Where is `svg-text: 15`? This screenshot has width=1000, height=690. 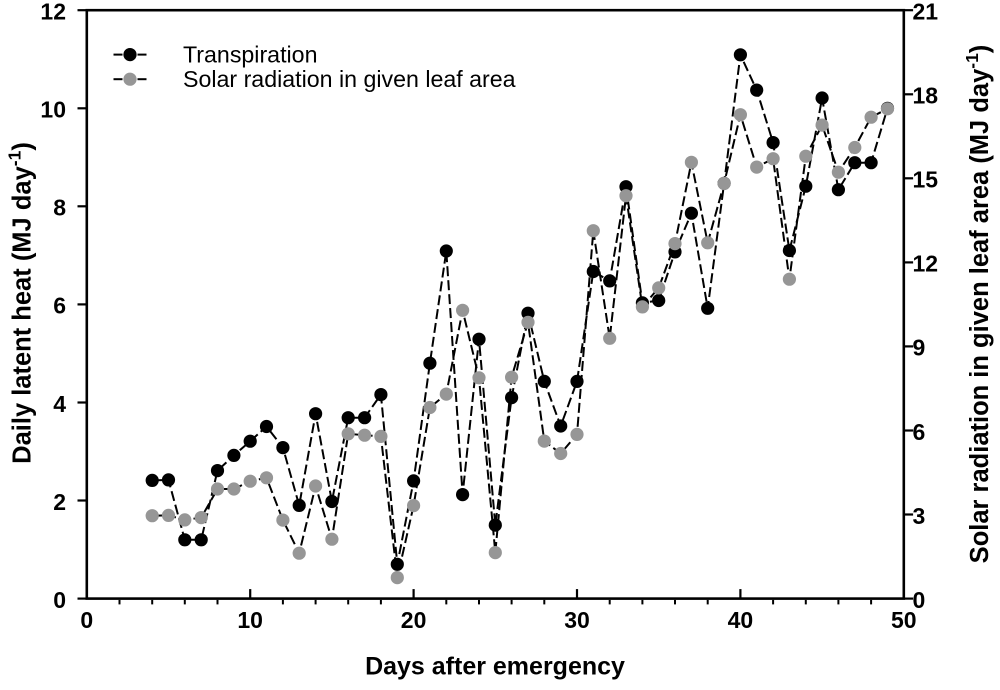 svg-text: 15 is located at coordinates (926, 180).